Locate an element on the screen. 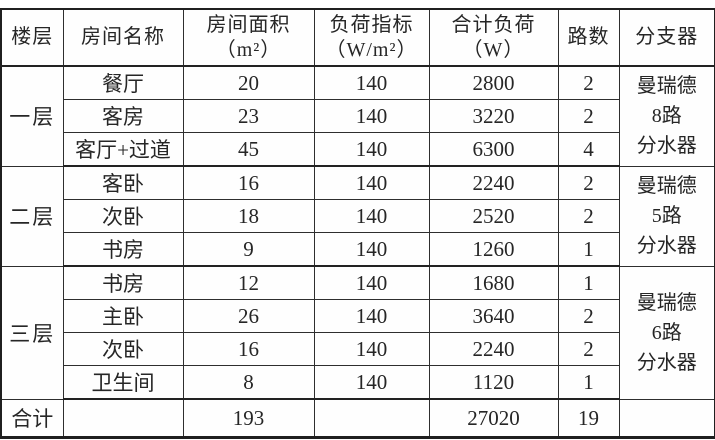 This screenshot has height=440, width=715. total-load-cell: 2800 is located at coordinates (493, 82).